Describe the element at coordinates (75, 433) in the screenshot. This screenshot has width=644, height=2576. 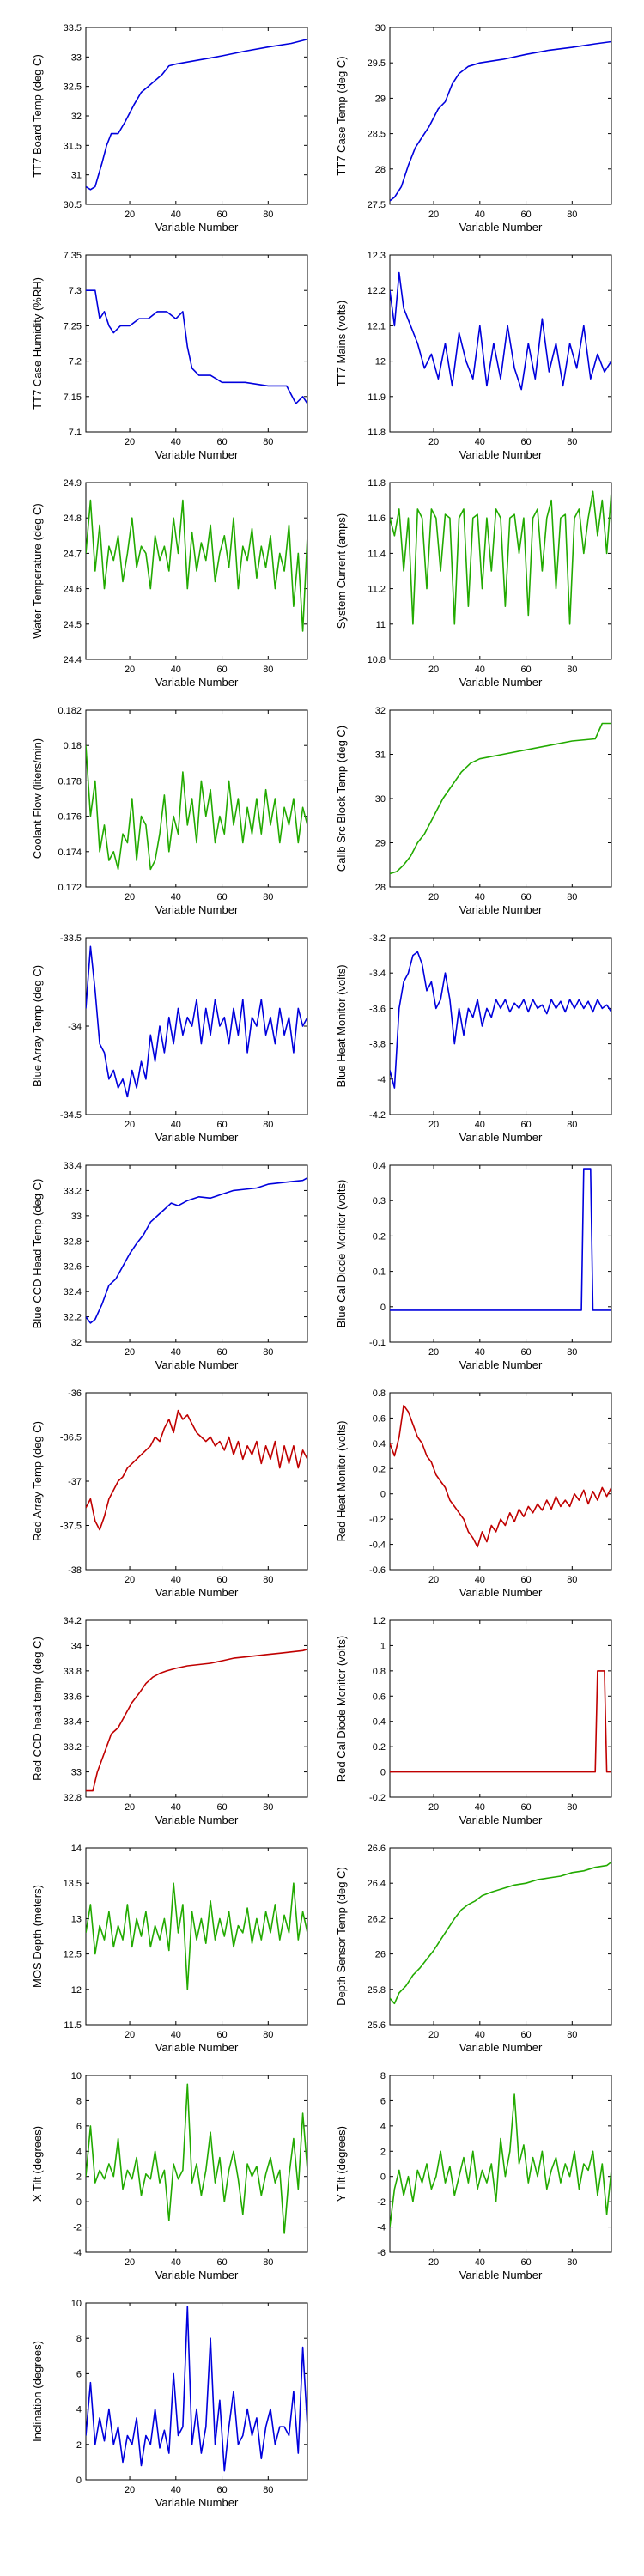
I see `y-tick-label: 7.1` at that location.